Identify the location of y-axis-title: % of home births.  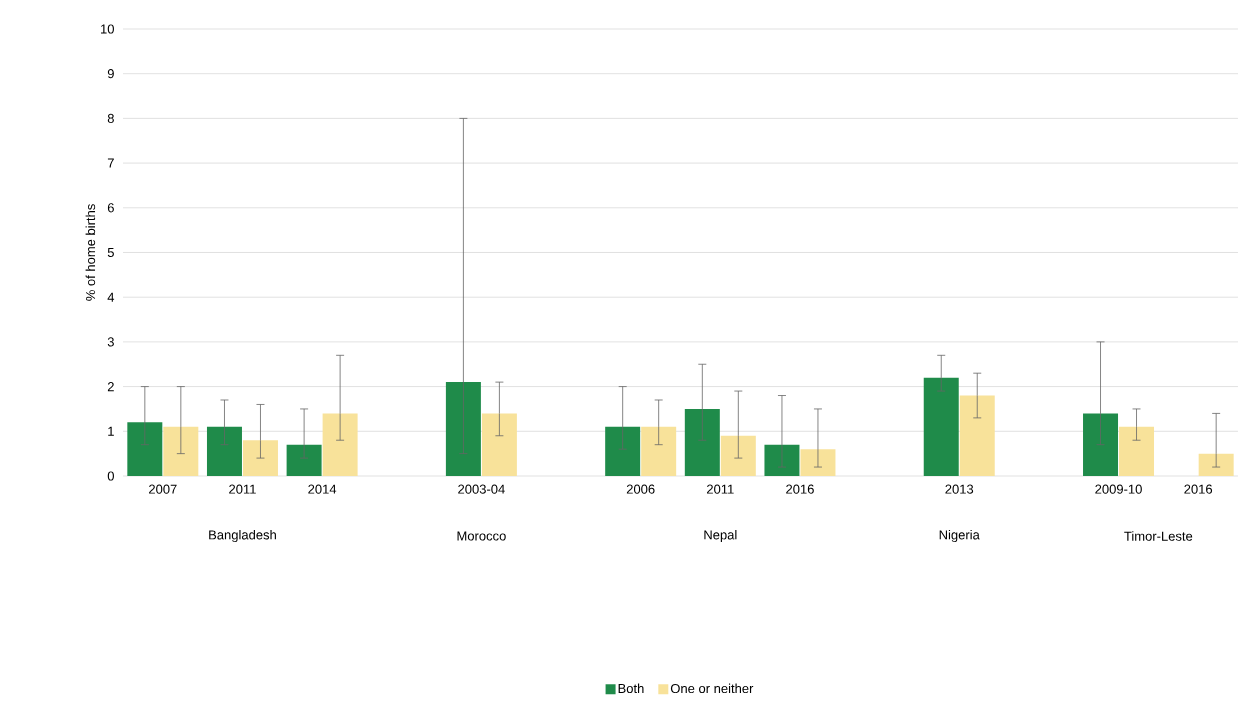
(90, 252).